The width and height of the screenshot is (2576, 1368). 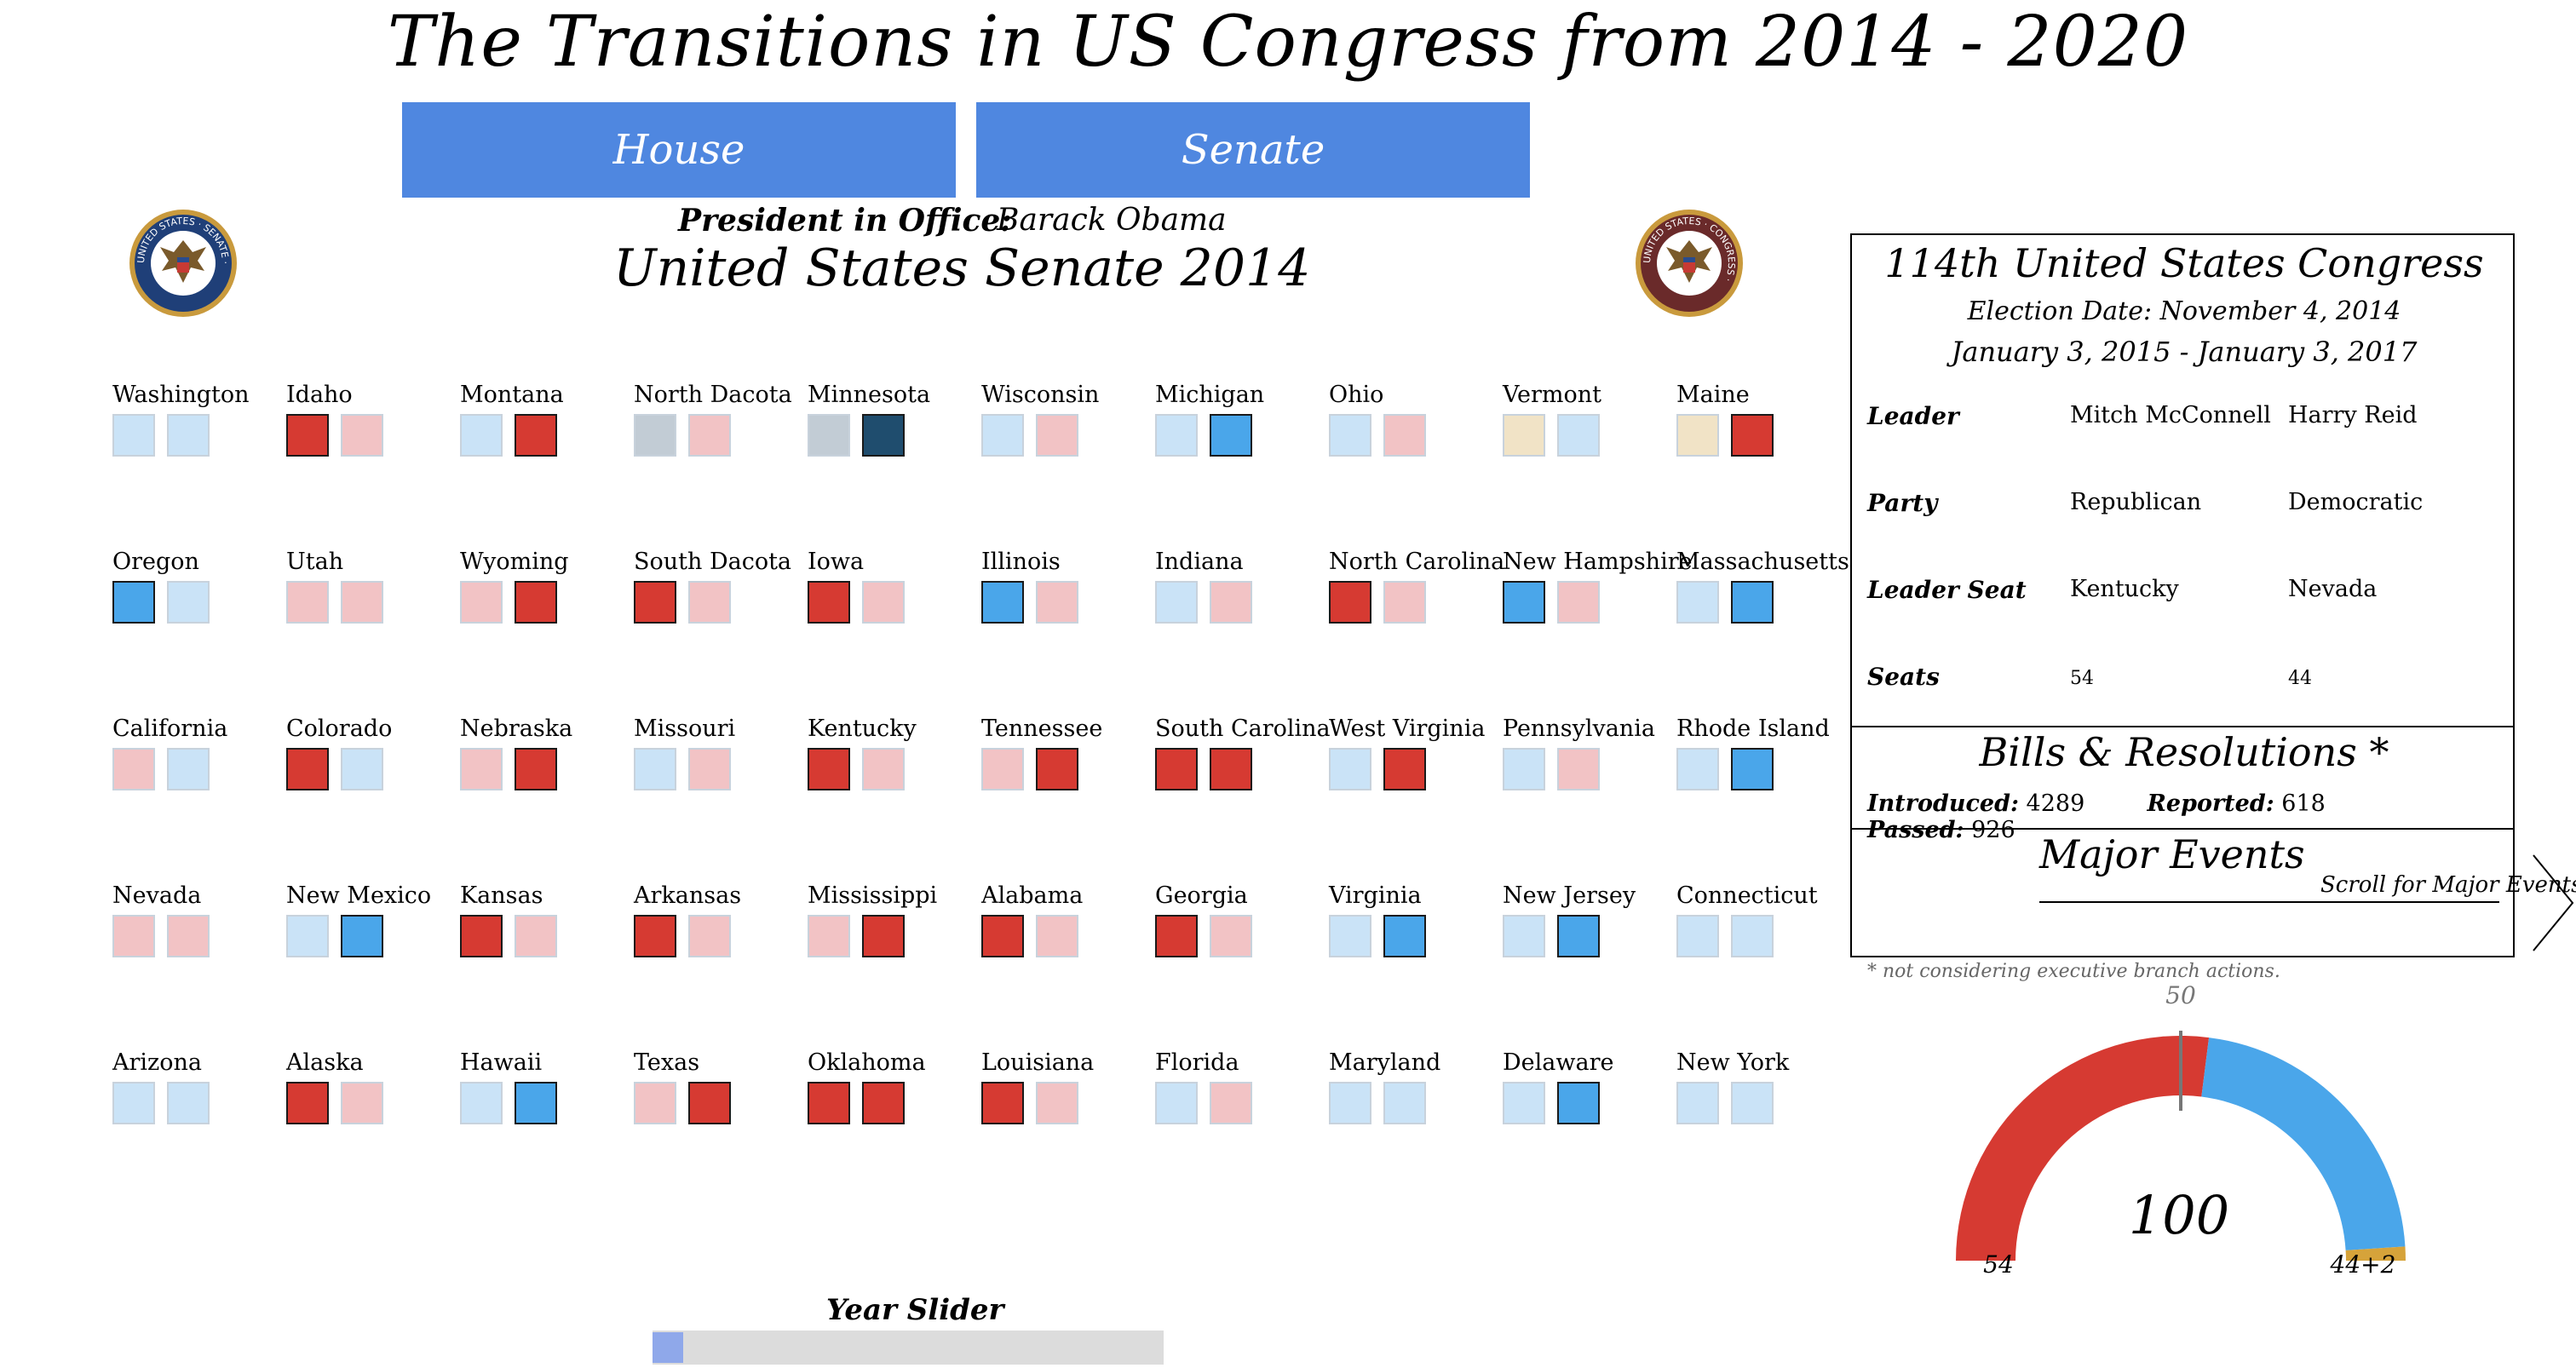 What do you see at coordinates (2553, 903) in the screenshot?
I see `scroll-arrow-icon` at bounding box center [2553, 903].